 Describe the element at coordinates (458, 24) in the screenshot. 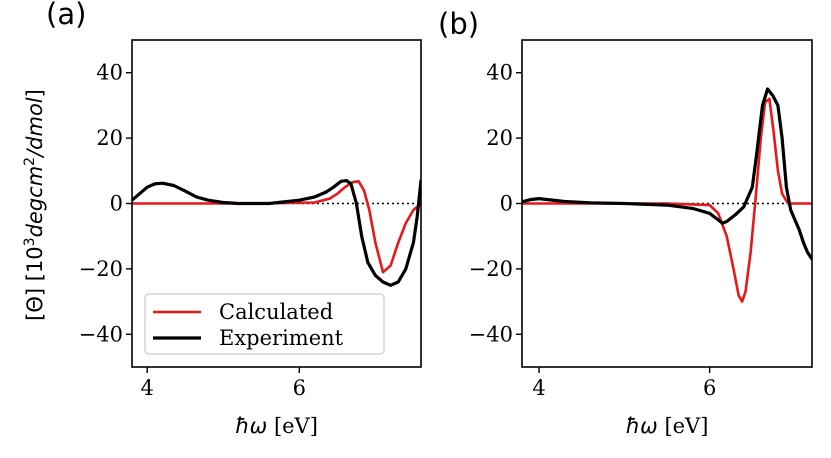

I see `panel-b-label: (b)` at that location.